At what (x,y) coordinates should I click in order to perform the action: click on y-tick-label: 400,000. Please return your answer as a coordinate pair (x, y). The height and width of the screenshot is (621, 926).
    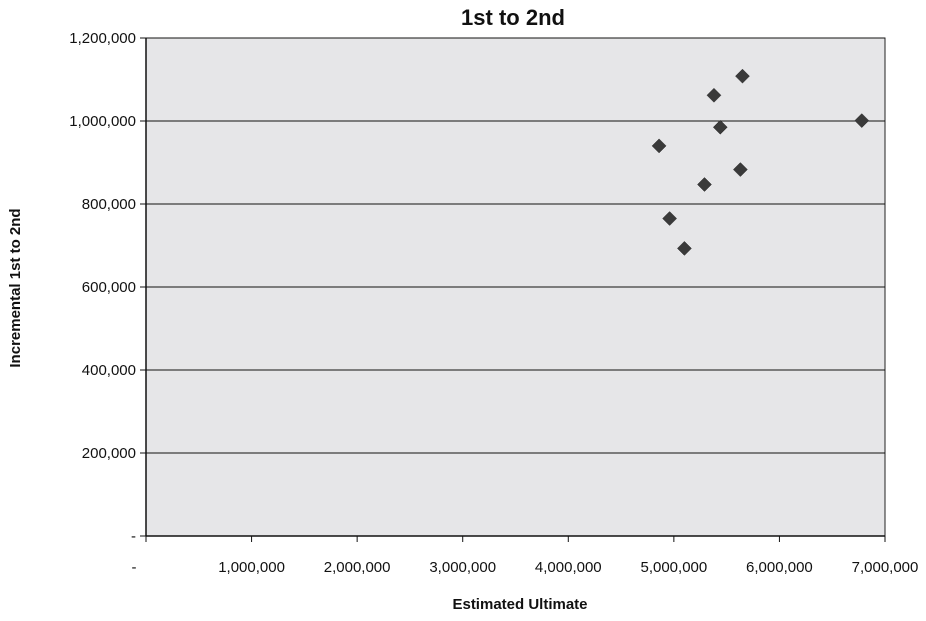
    Looking at the image, I should click on (109, 370).